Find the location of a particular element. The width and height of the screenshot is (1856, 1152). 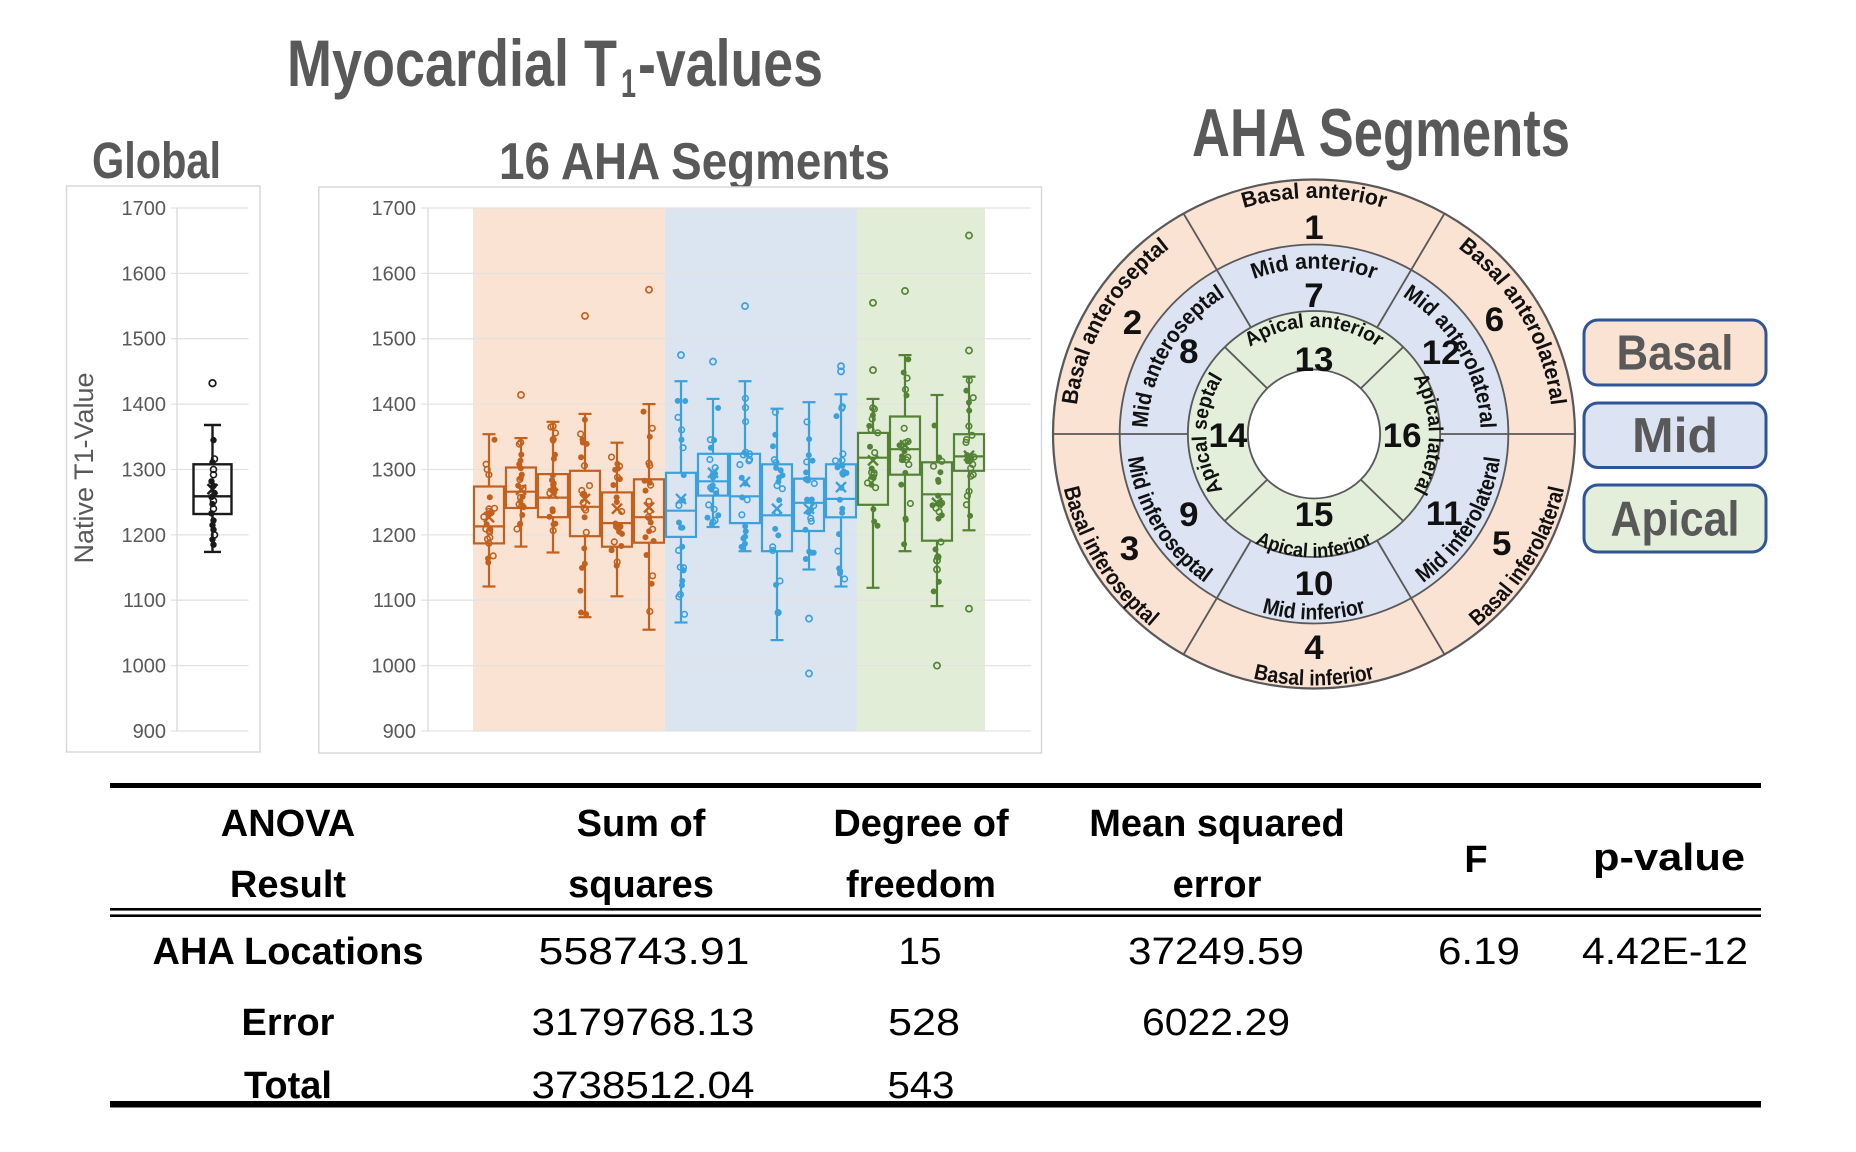

svg-text: Native T1-Value is located at coordinates (84, 467).